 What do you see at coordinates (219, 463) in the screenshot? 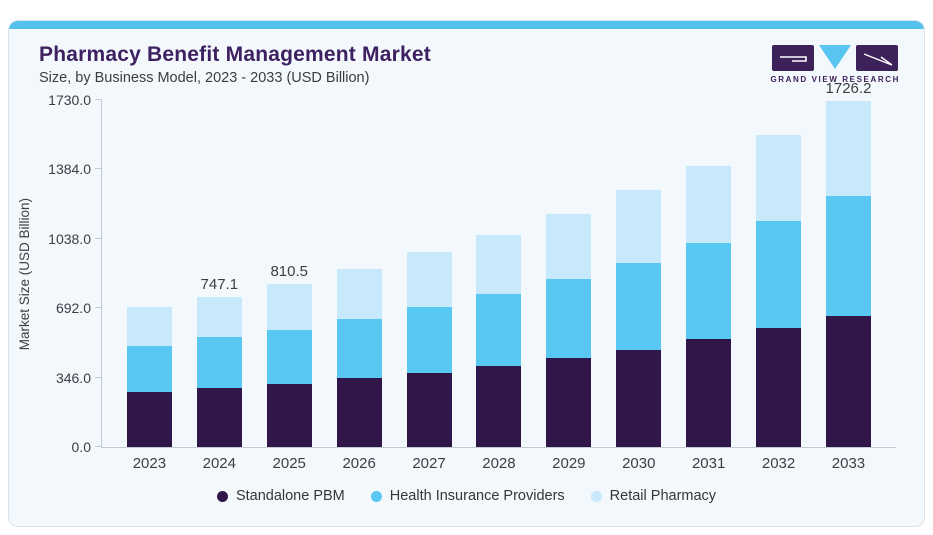
I see `x-tick-label: 2024` at bounding box center [219, 463].